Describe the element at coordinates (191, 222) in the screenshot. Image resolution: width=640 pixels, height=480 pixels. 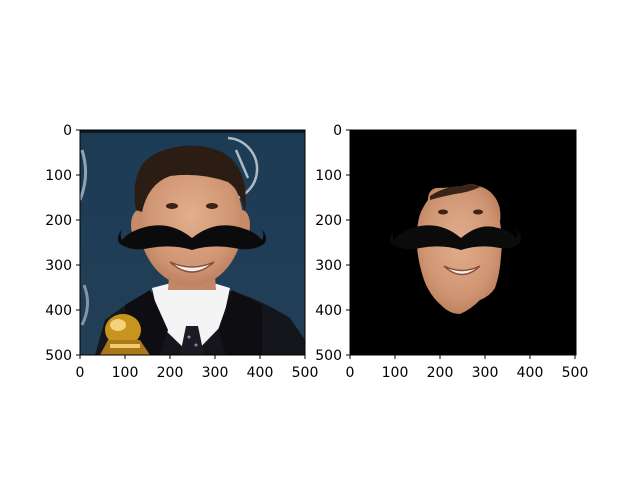
I see `face` at that location.